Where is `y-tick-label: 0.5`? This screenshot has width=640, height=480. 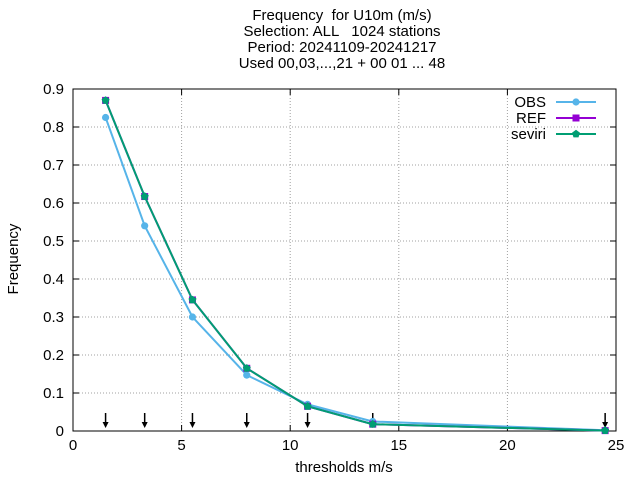 y-tick-label: 0.5 is located at coordinates (53, 241).